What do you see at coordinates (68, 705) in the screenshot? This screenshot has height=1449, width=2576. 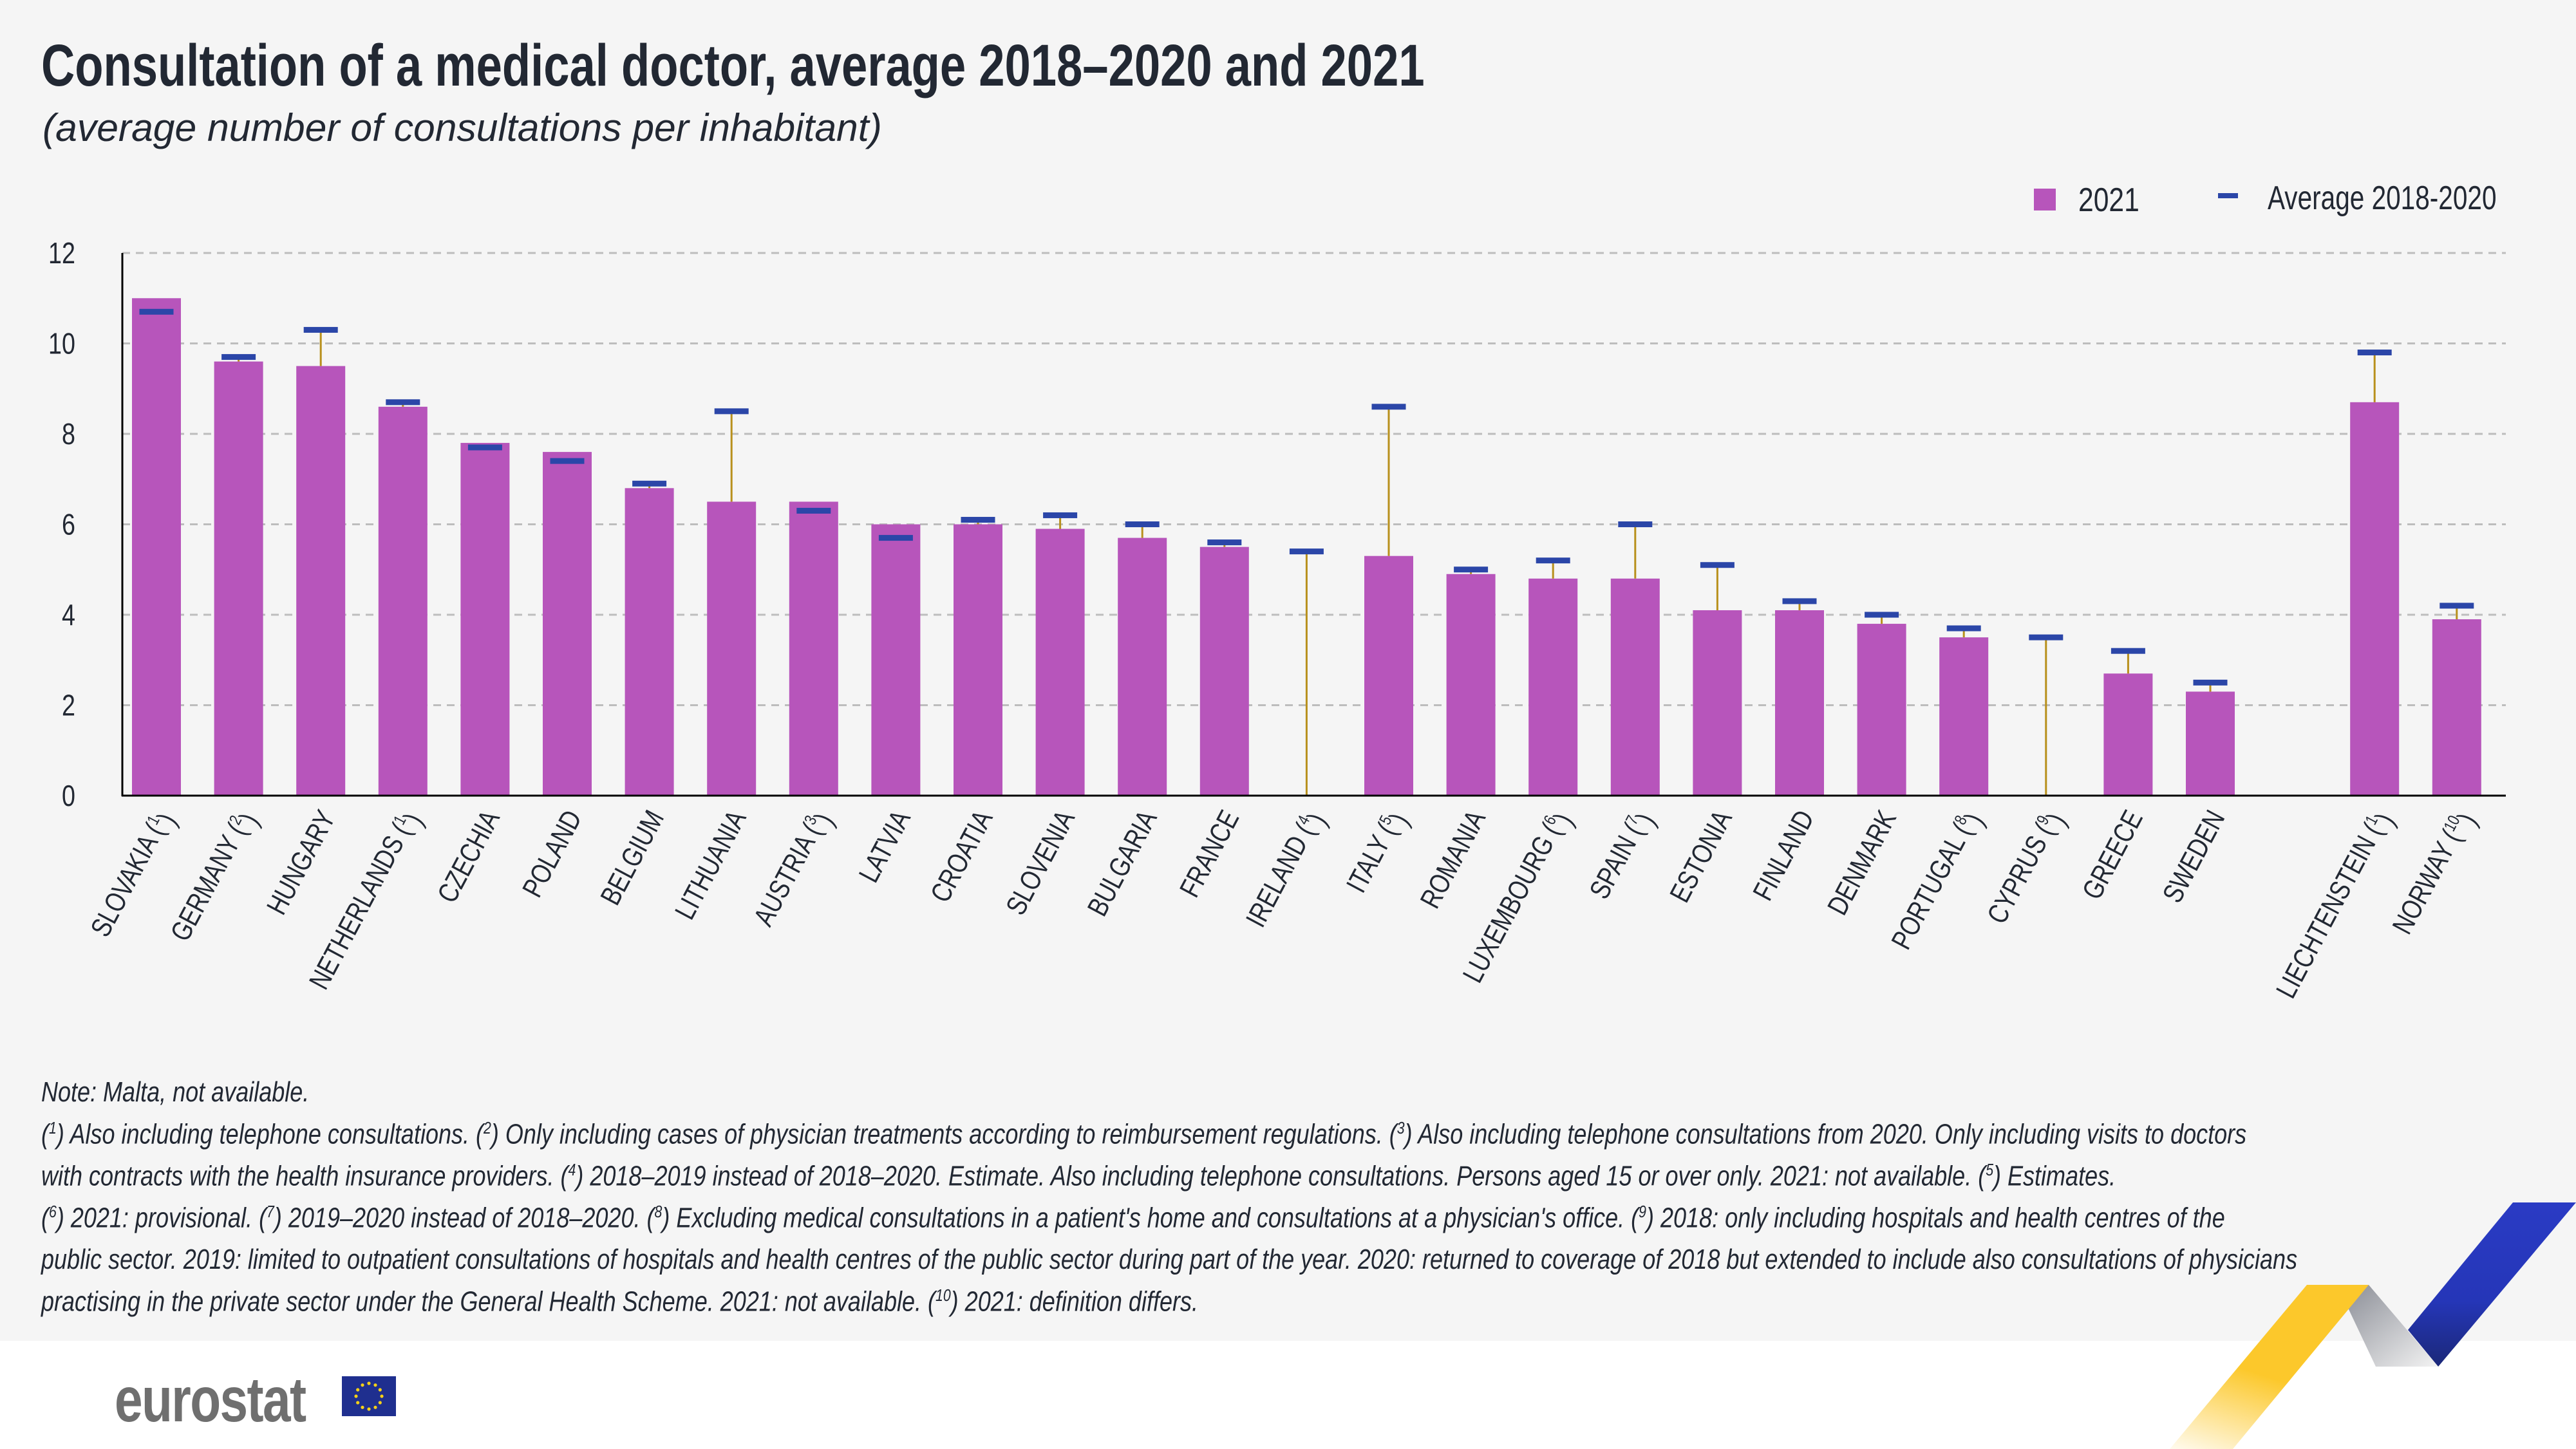 I see `y-tick-label: 2` at bounding box center [68, 705].